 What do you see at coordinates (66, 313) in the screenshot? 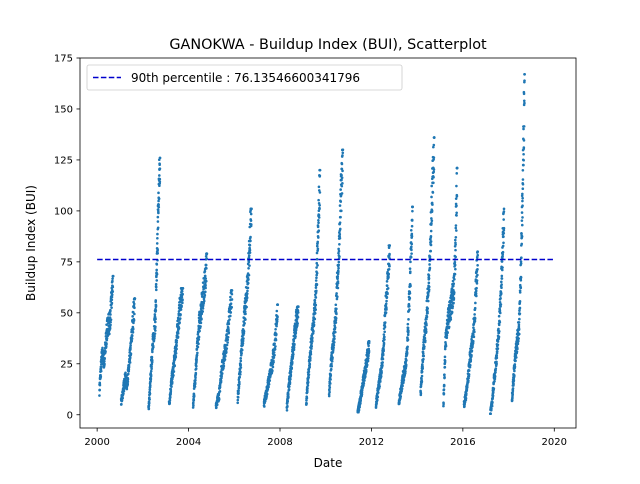
I see `y-tick-label: 50` at bounding box center [66, 313].